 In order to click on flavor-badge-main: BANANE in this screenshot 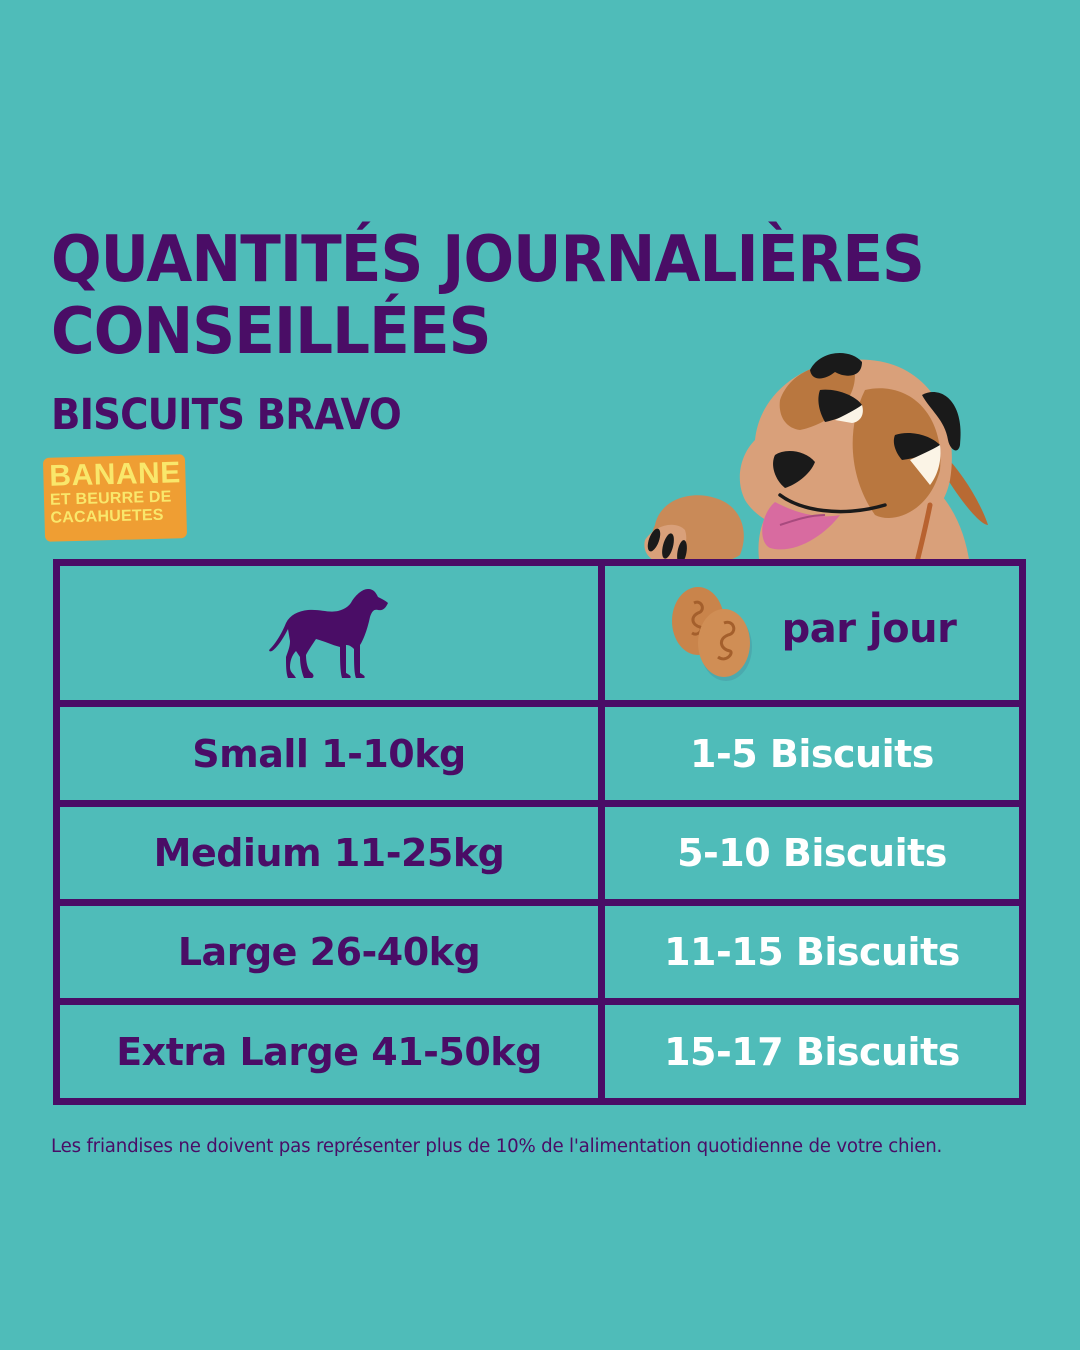, I will do `click(115, 474)`.